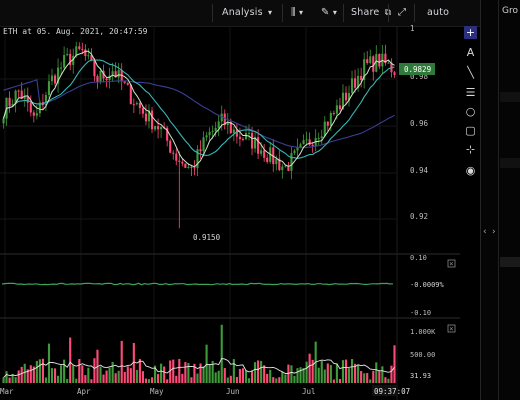  What do you see at coordinates (494, 232) in the screenshot?
I see `chevron-right-icon: ›` at bounding box center [494, 232].